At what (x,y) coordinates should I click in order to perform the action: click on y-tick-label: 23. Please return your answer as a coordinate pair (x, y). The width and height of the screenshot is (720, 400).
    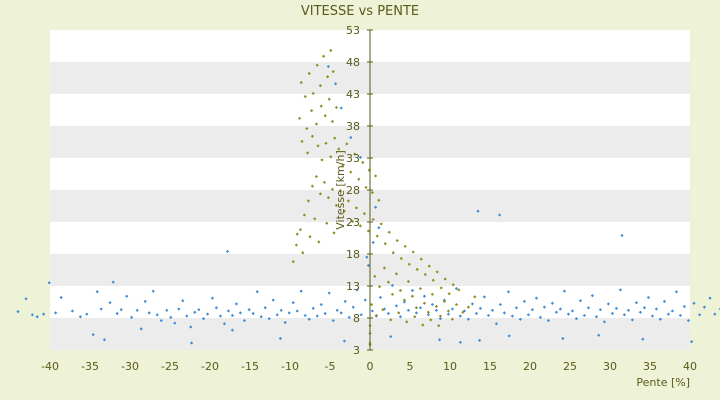
    Looking at the image, I should click on (353, 222).